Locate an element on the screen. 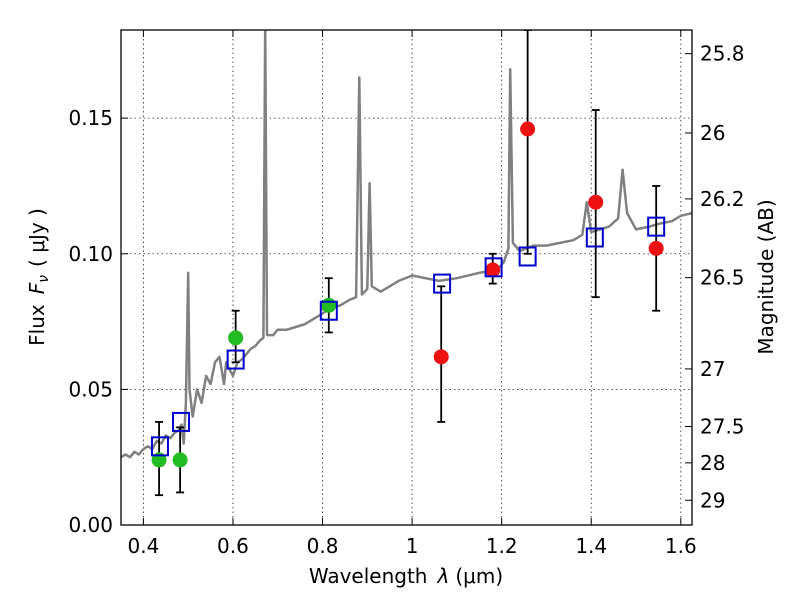  x-axis-label-text: Wavelength is located at coordinates (368, 576).